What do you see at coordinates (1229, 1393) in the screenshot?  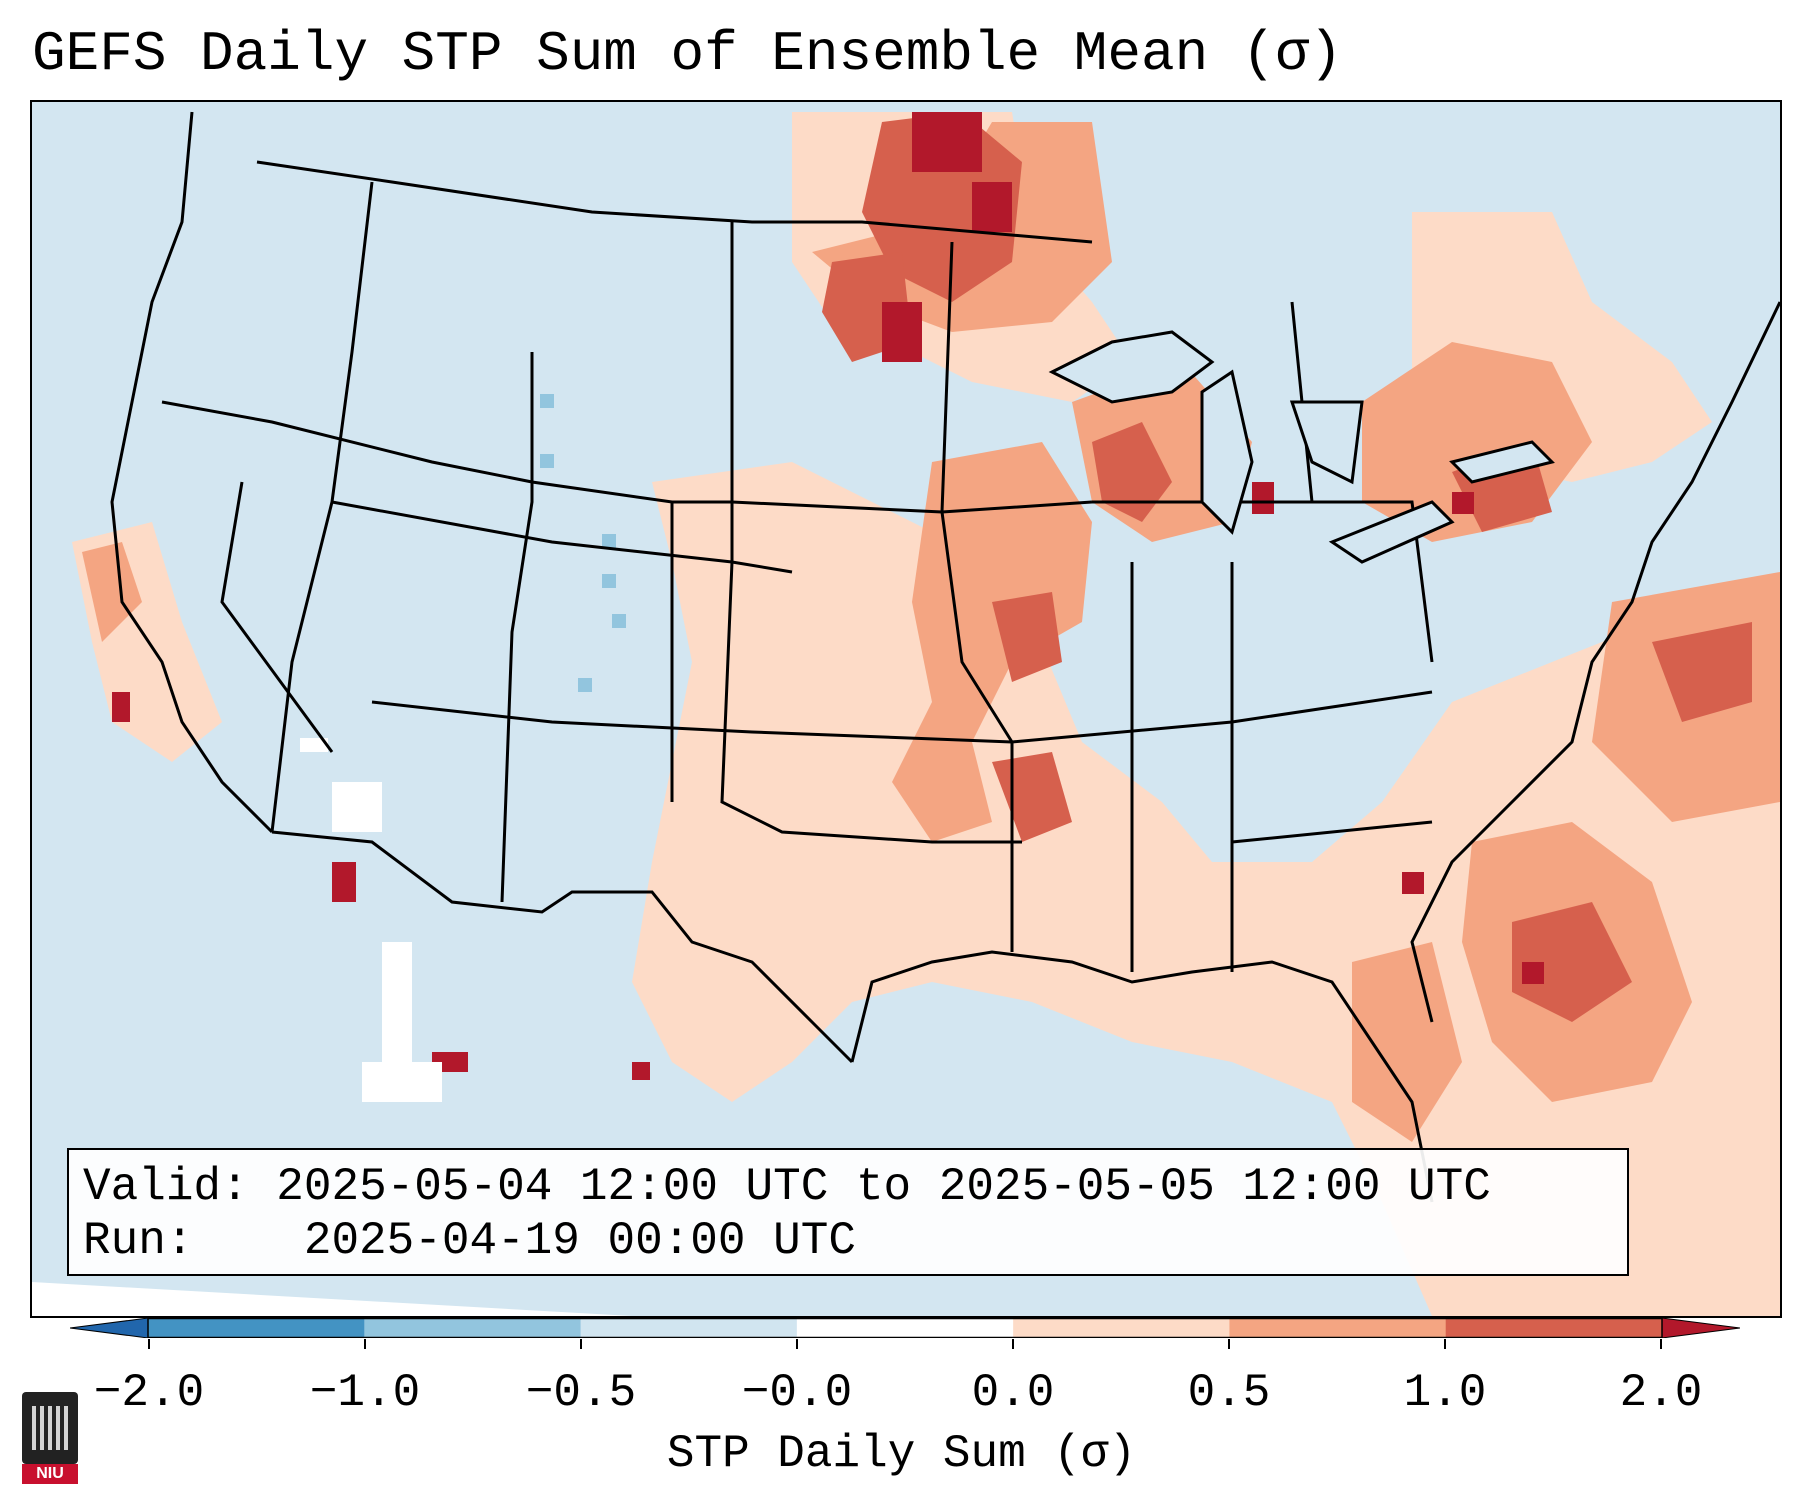 I see `colorbar-tick-label: 0.5` at bounding box center [1229, 1393].